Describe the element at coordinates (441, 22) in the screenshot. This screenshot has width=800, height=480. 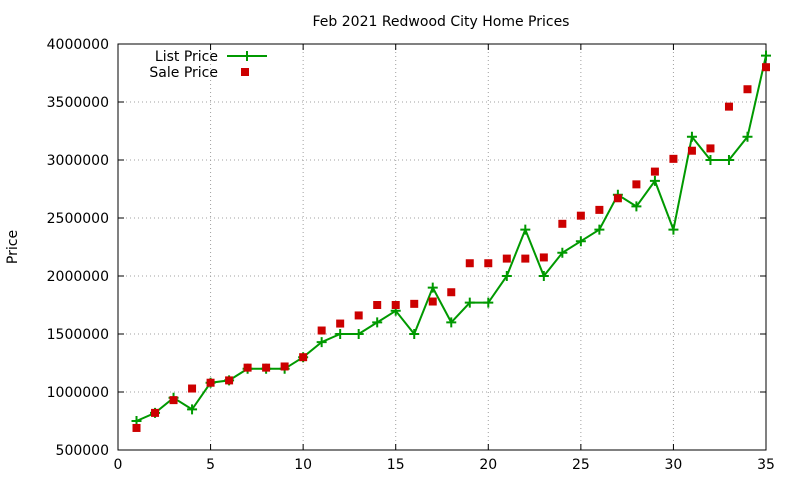
I see `chart-title: Feb 2021 Redwood City Home Prices` at that location.